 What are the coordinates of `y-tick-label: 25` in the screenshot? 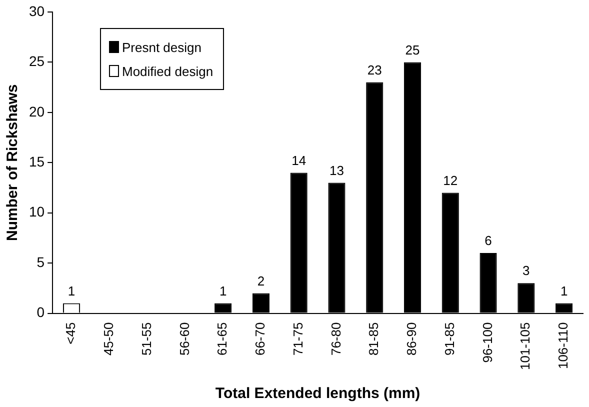 It's located at (36, 61).